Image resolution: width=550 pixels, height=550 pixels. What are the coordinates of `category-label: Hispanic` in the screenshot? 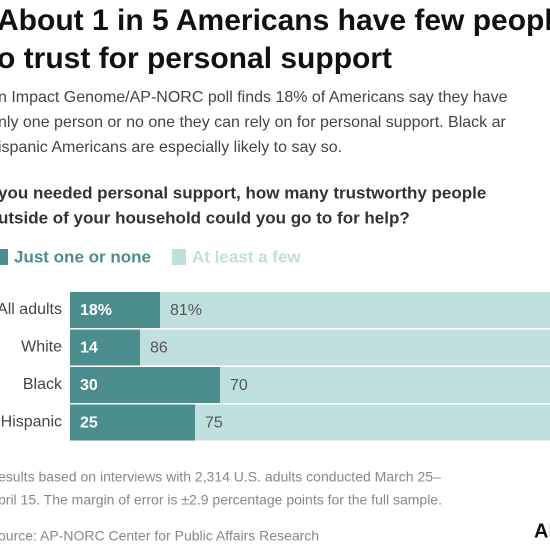 It's located at (31, 422).